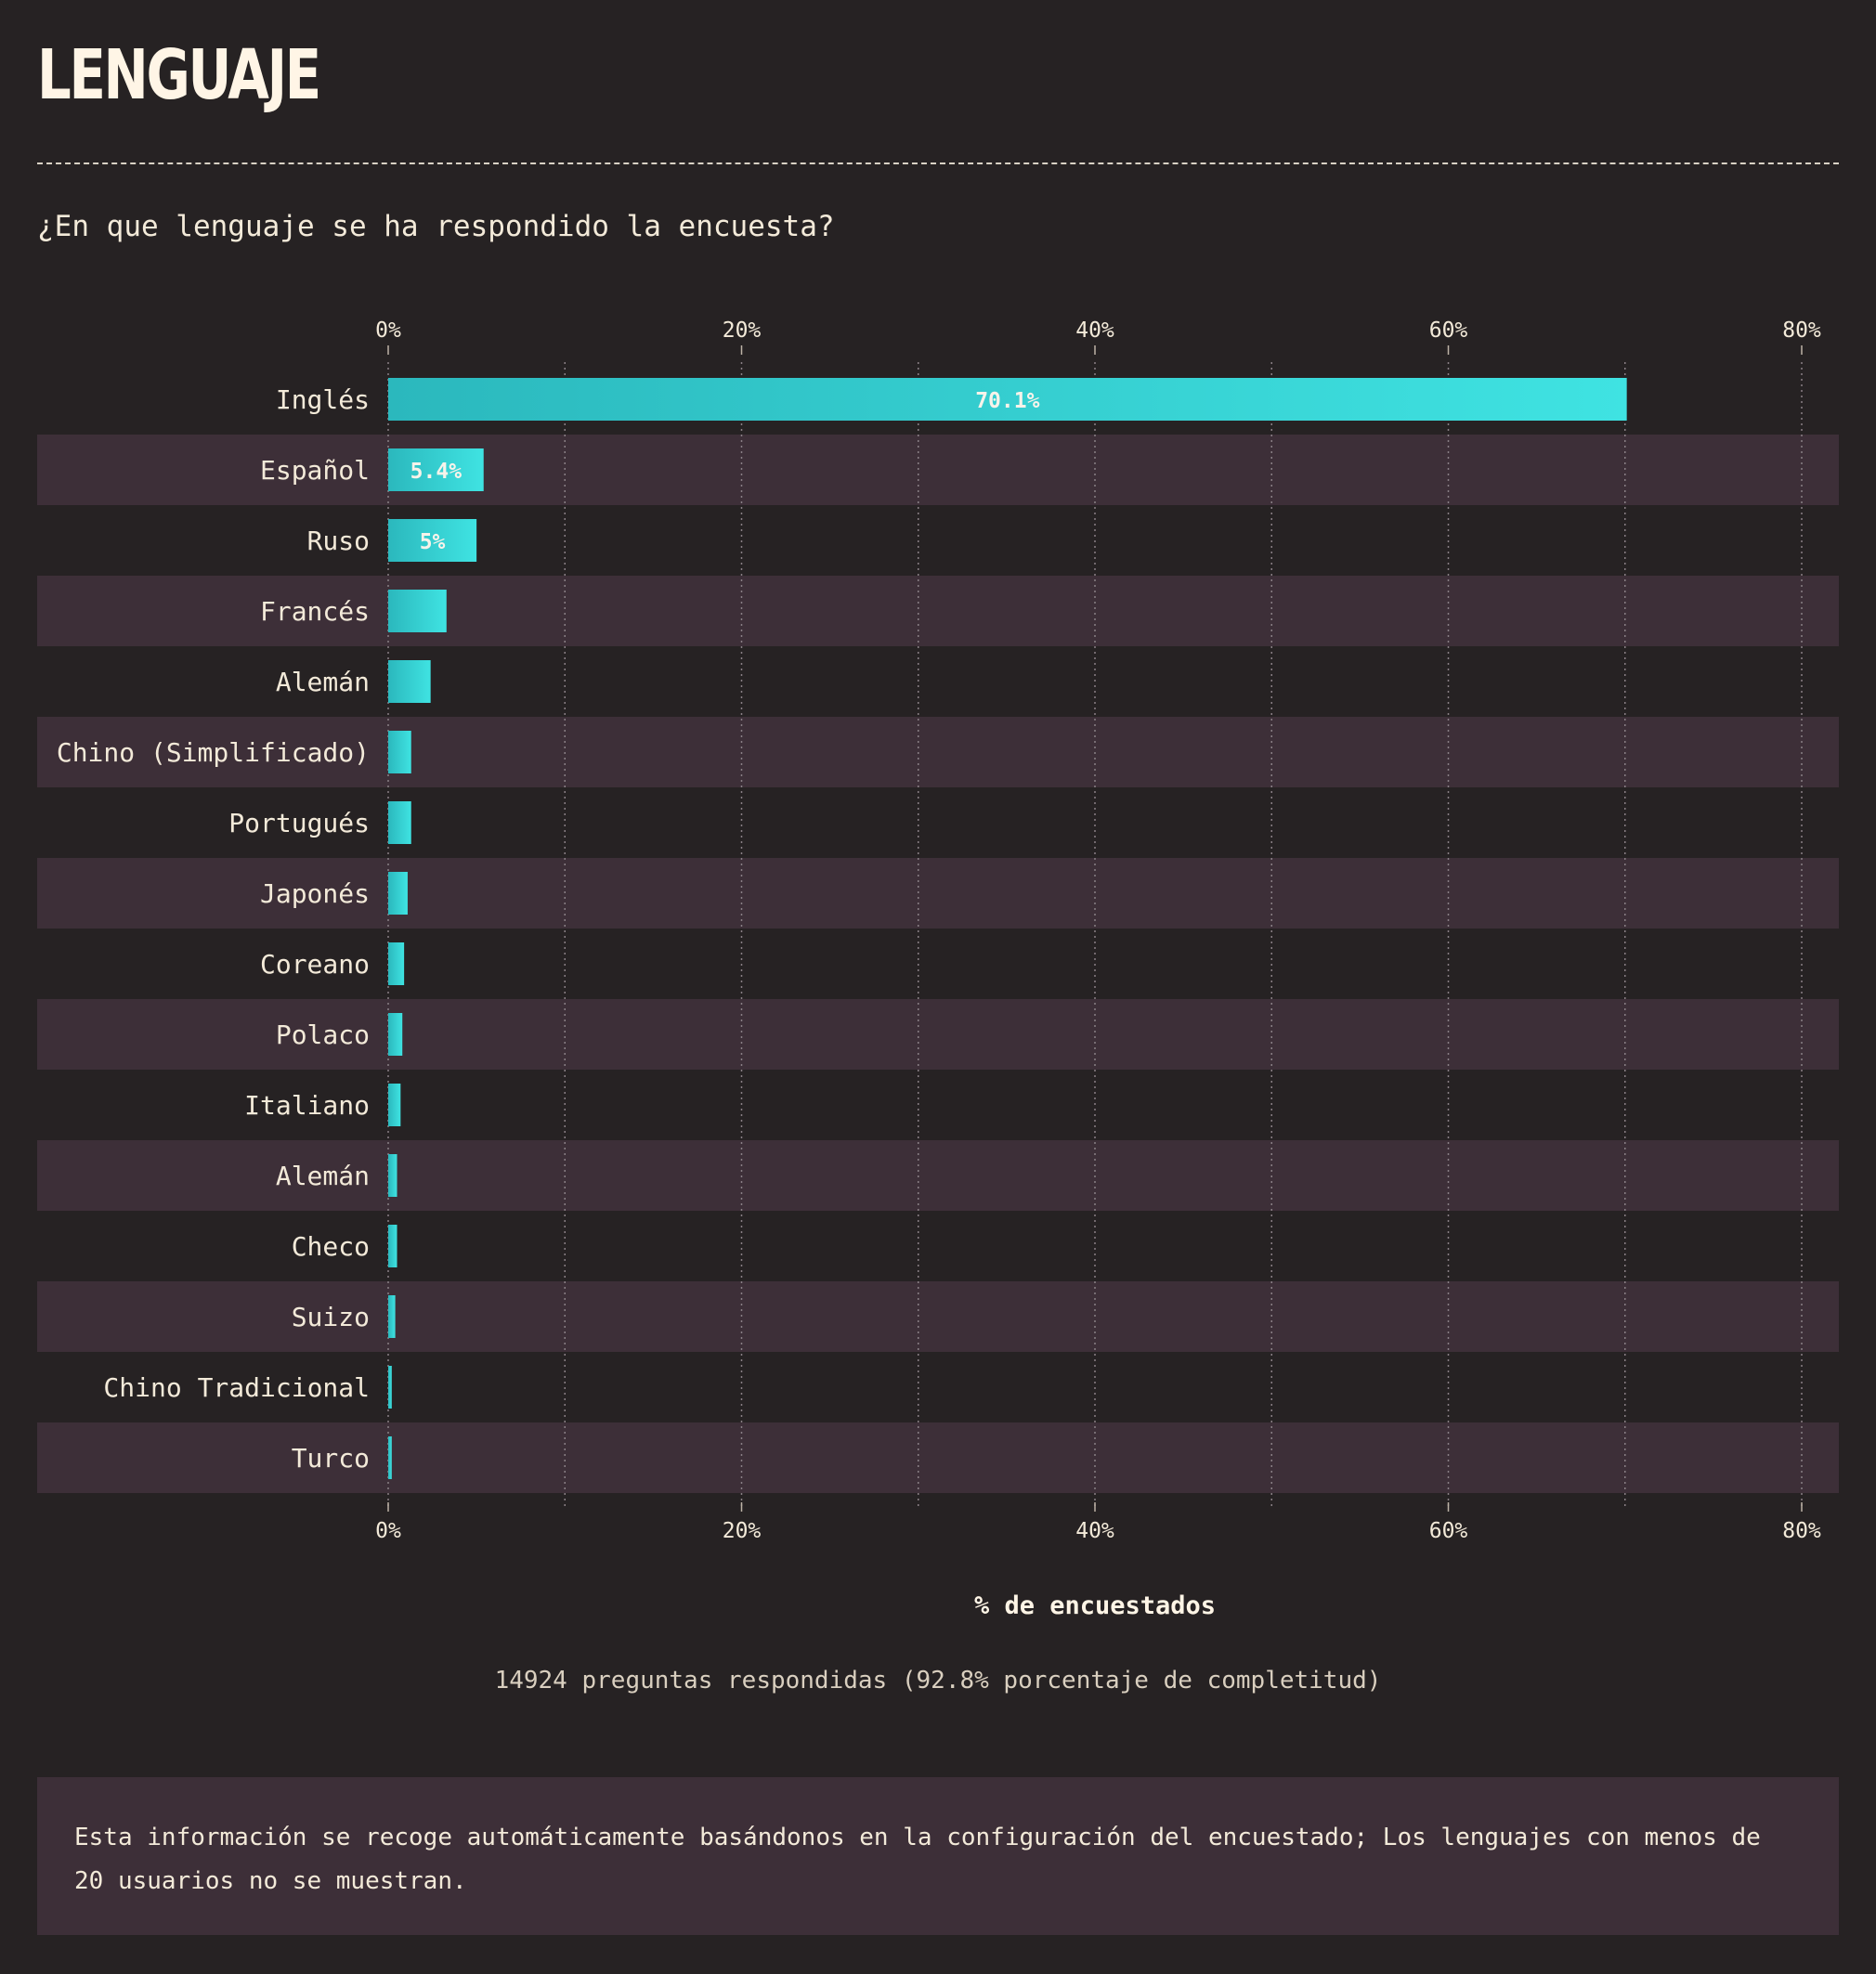 This screenshot has width=1876, height=1974. Describe the element at coordinates (742, 330) in the screenshot. I see `x-tick-label-top: 20%` at that location.